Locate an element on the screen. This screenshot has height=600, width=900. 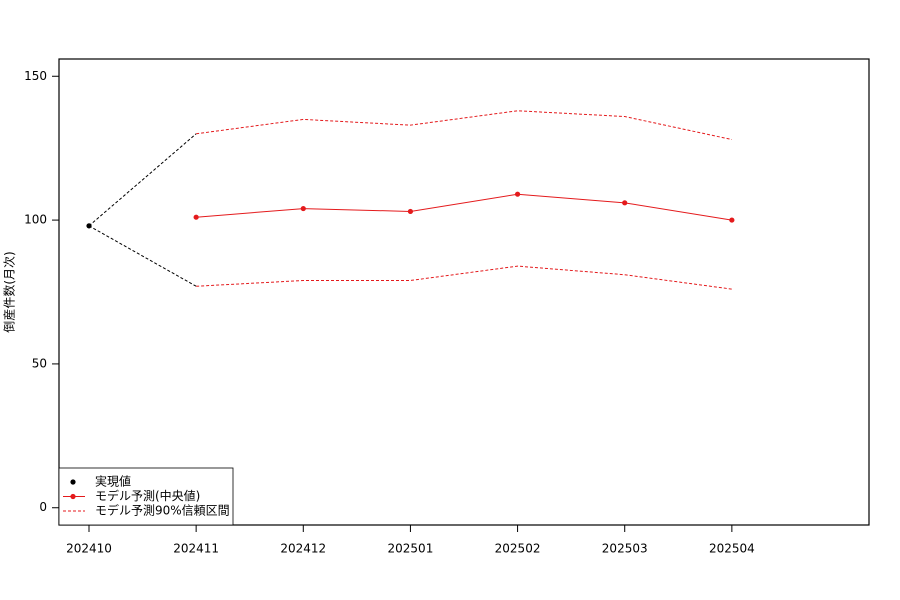
legend-label: モデル予測90%信頼区間 is located at coordinates (162, 510).